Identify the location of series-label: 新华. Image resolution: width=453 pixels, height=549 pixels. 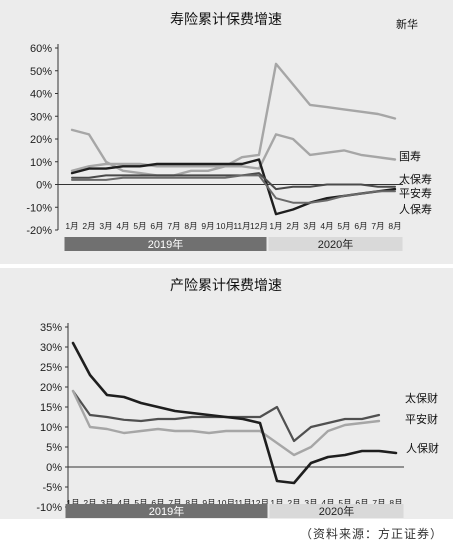
(407, 24).